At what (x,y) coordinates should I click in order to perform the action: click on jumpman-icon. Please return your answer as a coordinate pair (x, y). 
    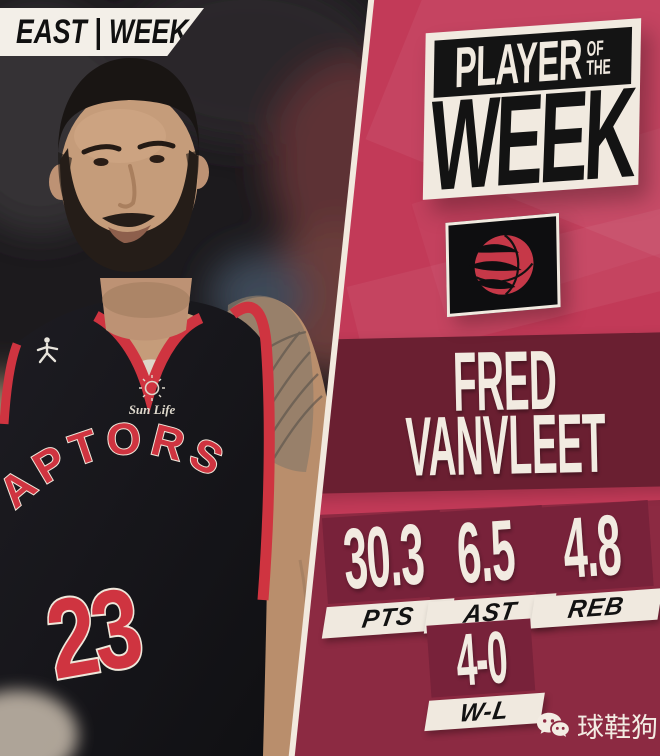
    Looking at the image, I should click on (47, 350).